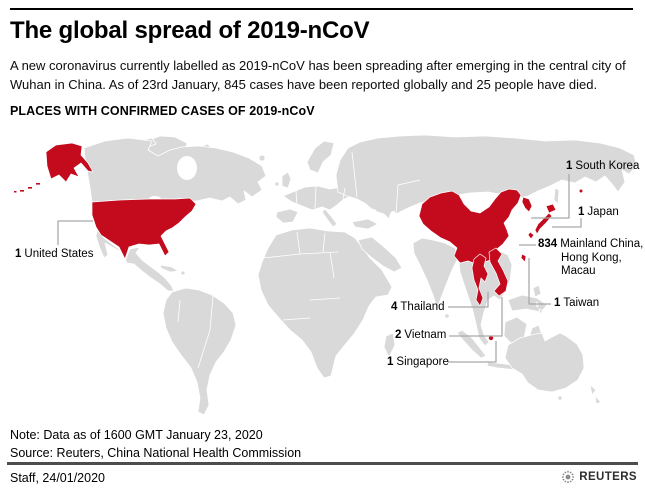 This screenshot has height=490, width=645. I want to click on leader-united-states, so click(75, 232).